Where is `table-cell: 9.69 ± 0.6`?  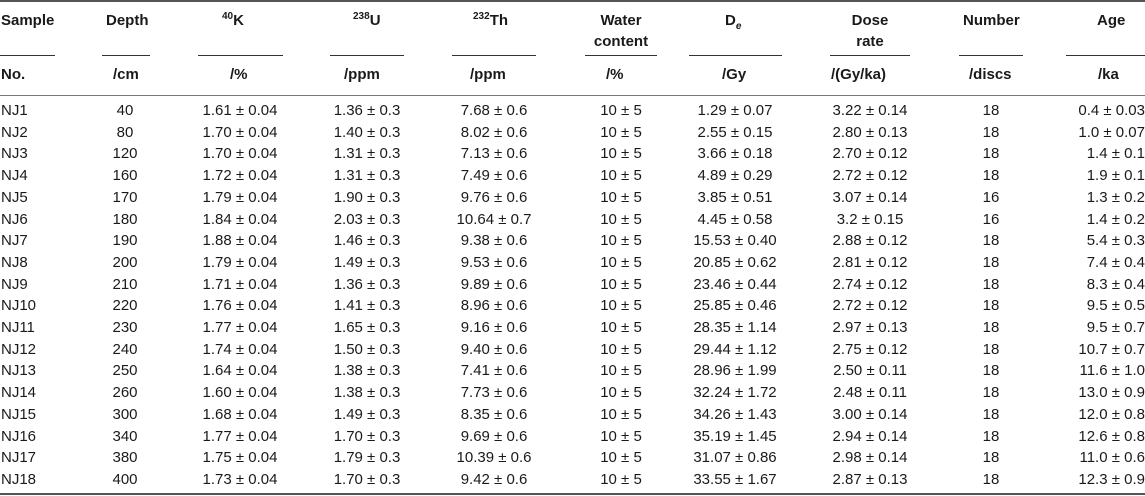
table-cell: 9.69 ± 0.6 is located at coordinates (494, 436).